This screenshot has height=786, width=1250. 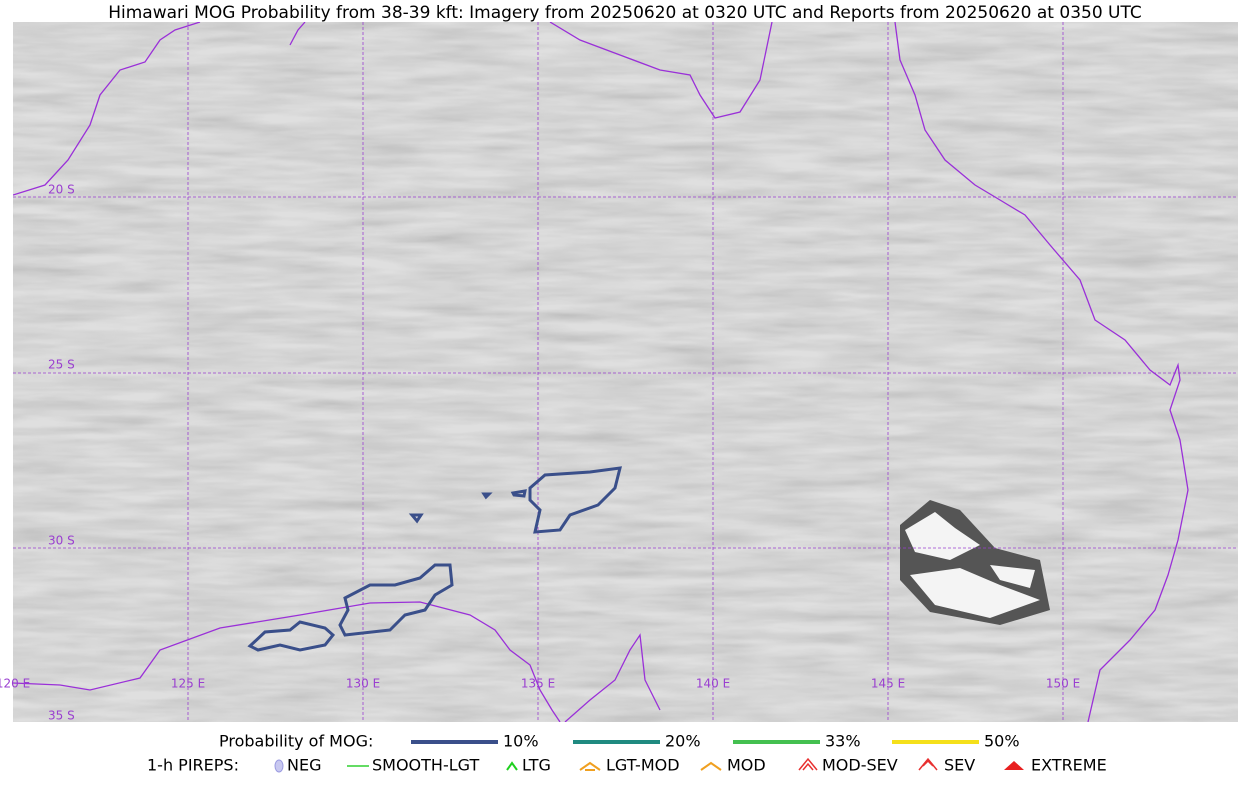 What do you see at coordinates (928, 764) in the screenshot?
I see `sev-icon` at bounding box center [928, 764].